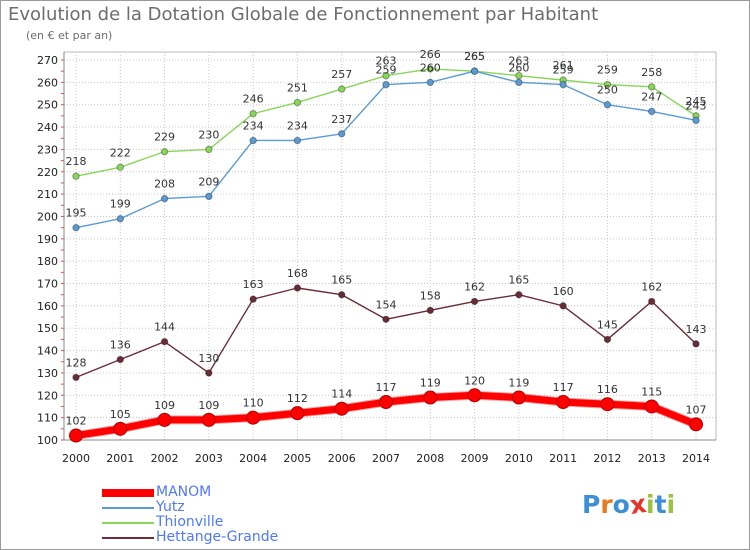 The width and height of the screenshot is (750, 550). What do you see at coordinates (474, 56) in the screenshot?
I see `data-label-thionville: 265` at bounding box center [474, 56].